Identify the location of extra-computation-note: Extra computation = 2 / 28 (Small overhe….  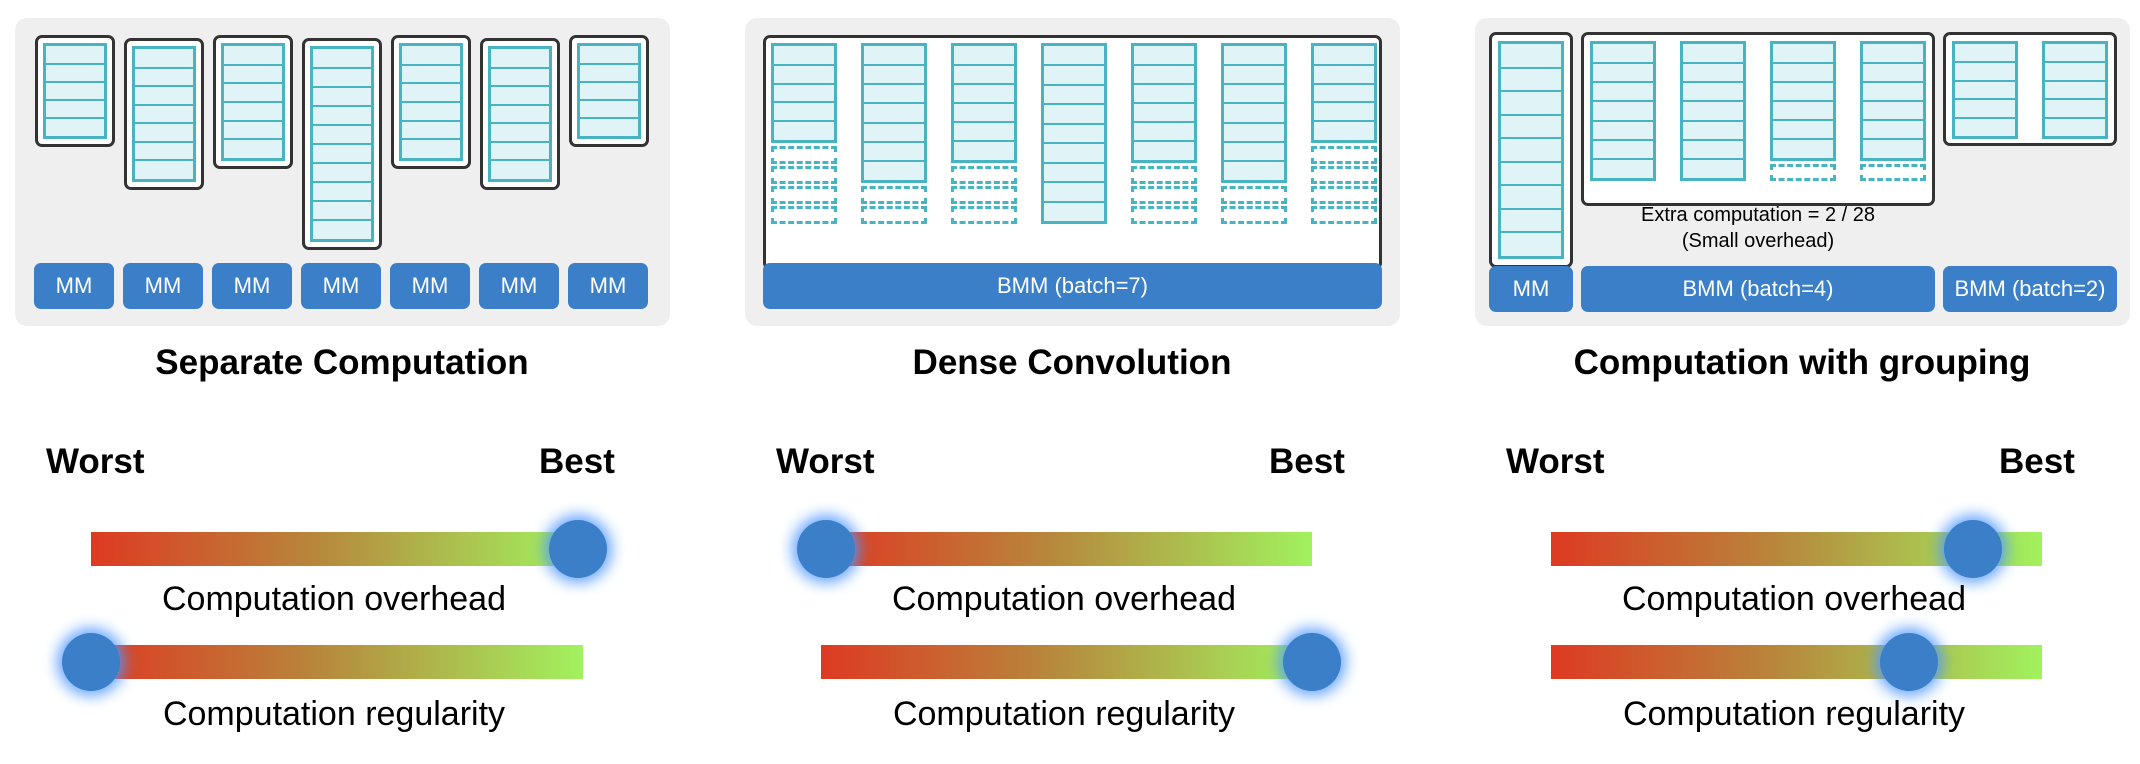
(1758, 228).